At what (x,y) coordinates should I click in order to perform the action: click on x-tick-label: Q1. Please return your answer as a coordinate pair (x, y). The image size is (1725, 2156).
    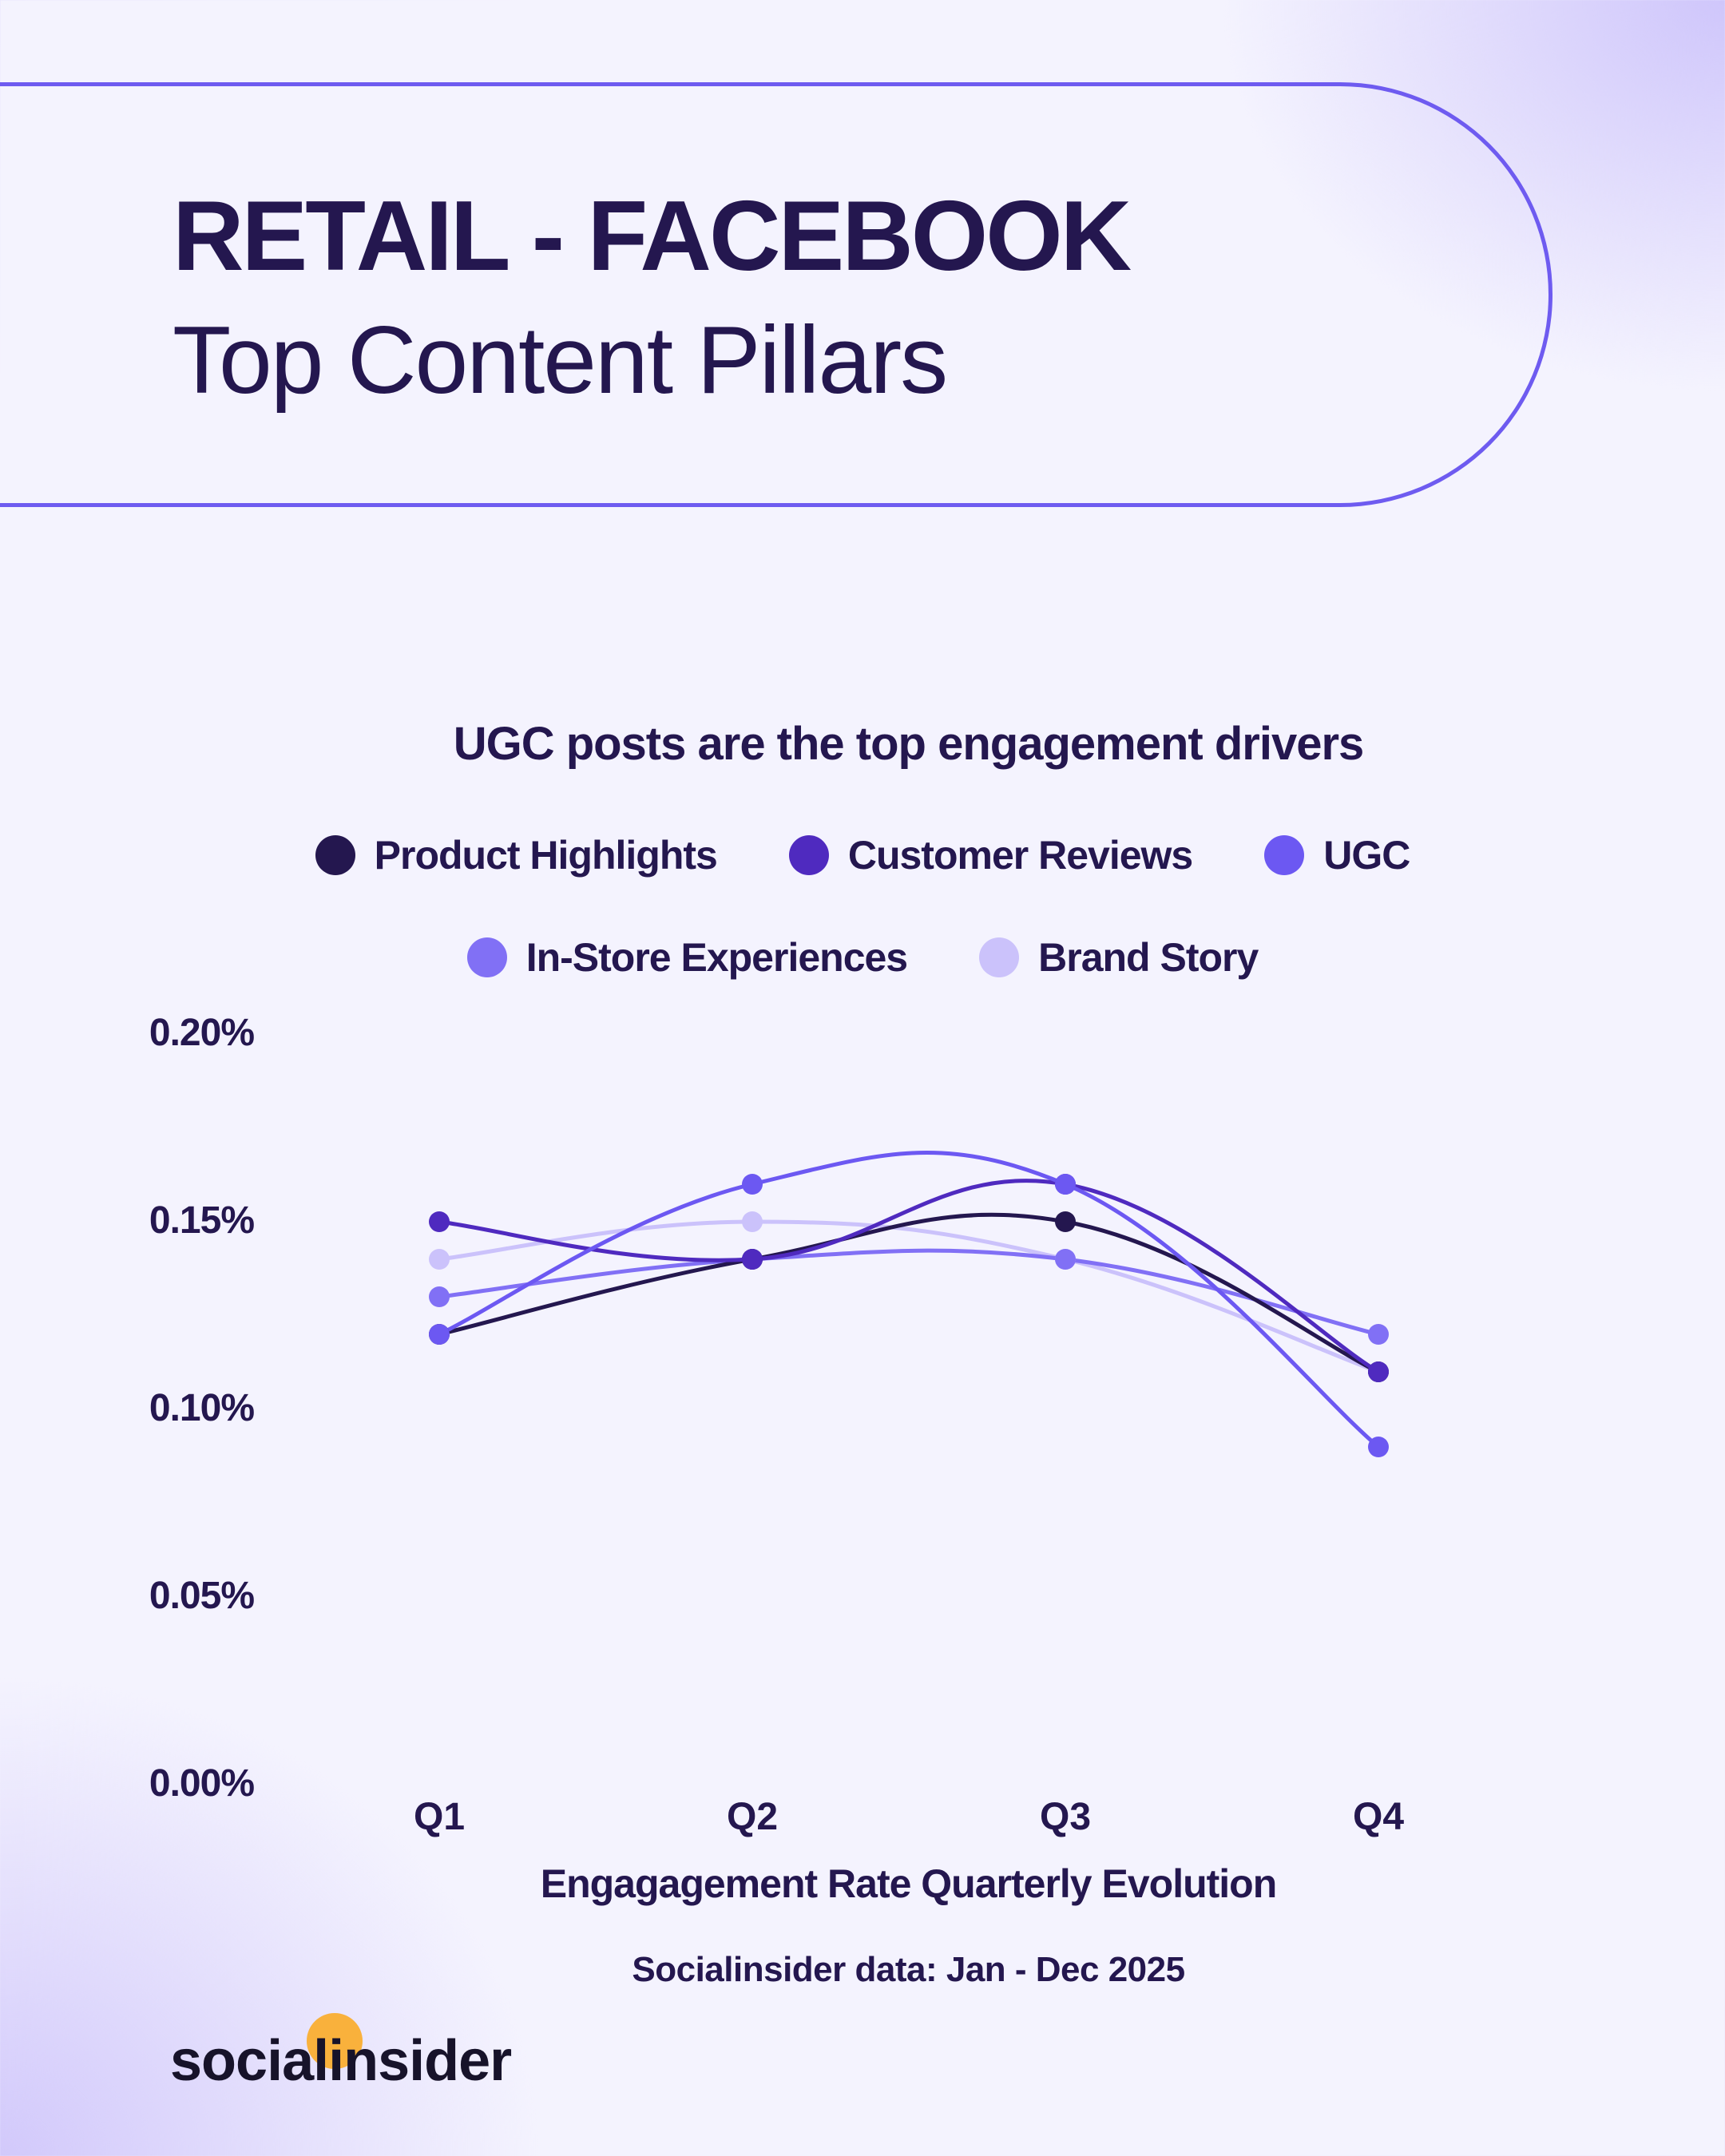
    Looking at the image, I should click on (440, 1817).